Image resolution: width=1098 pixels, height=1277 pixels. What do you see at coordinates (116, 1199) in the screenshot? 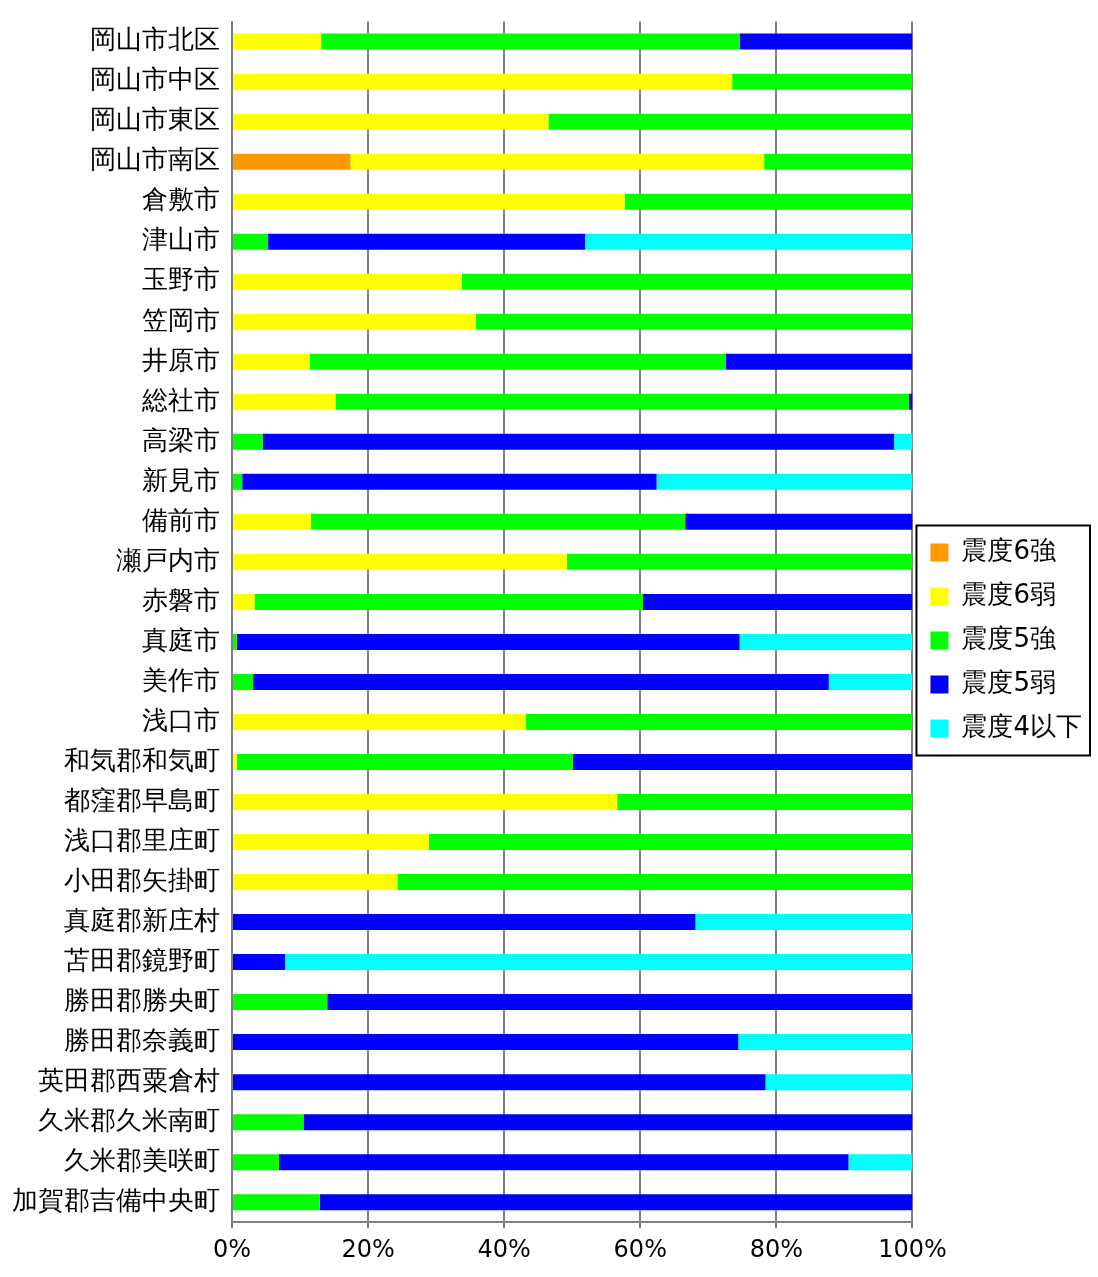
I see `y-tick-label: 加賀郡吉備中央町` at bounding box center [116, 1199].